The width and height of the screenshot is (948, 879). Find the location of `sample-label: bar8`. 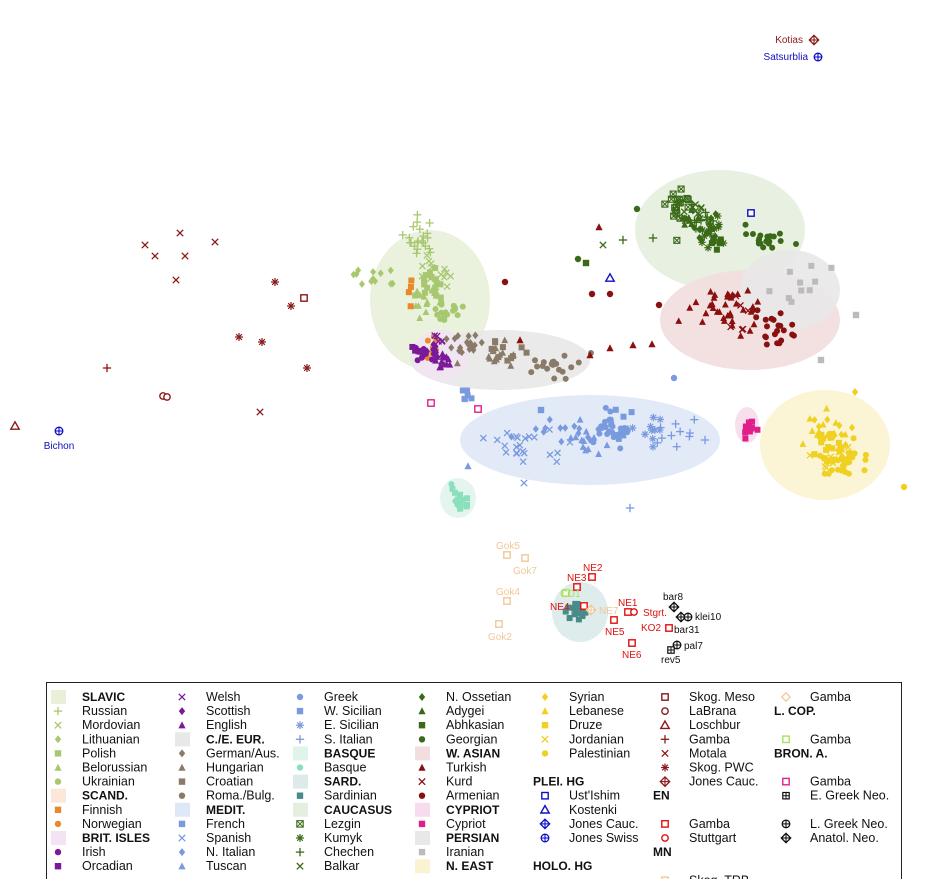

sample-label: bar8 is located at coordinates (673, 597).